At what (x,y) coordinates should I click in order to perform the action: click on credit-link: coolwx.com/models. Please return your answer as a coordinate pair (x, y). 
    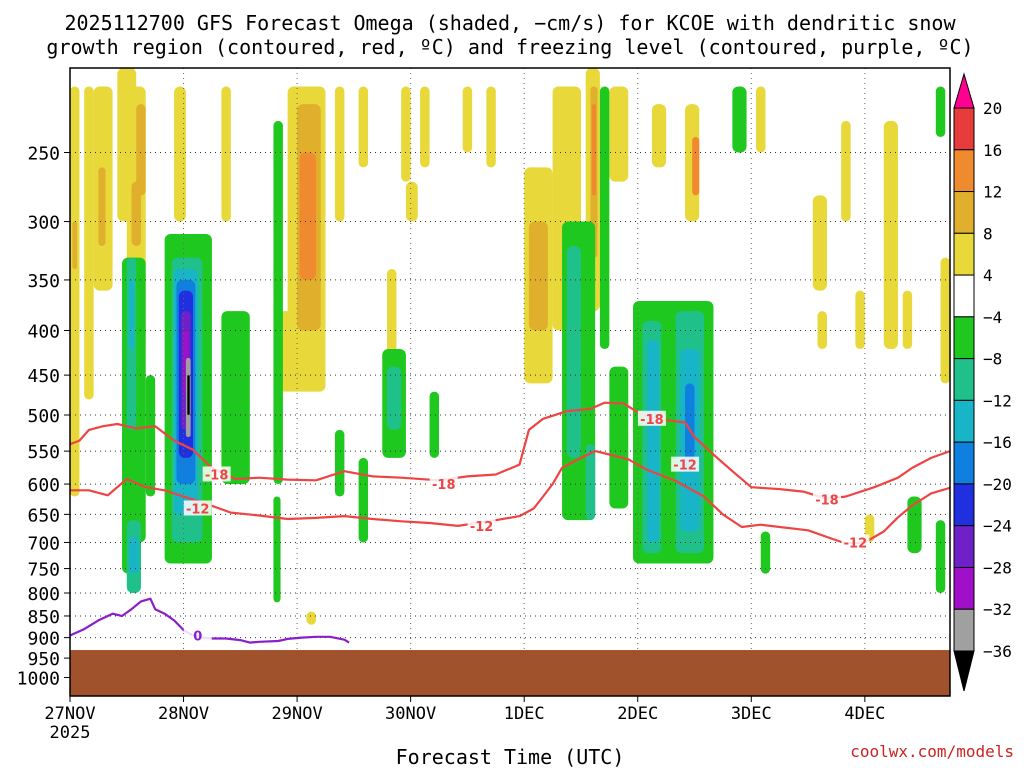
    Looking at the image, I should click on (932, 751).